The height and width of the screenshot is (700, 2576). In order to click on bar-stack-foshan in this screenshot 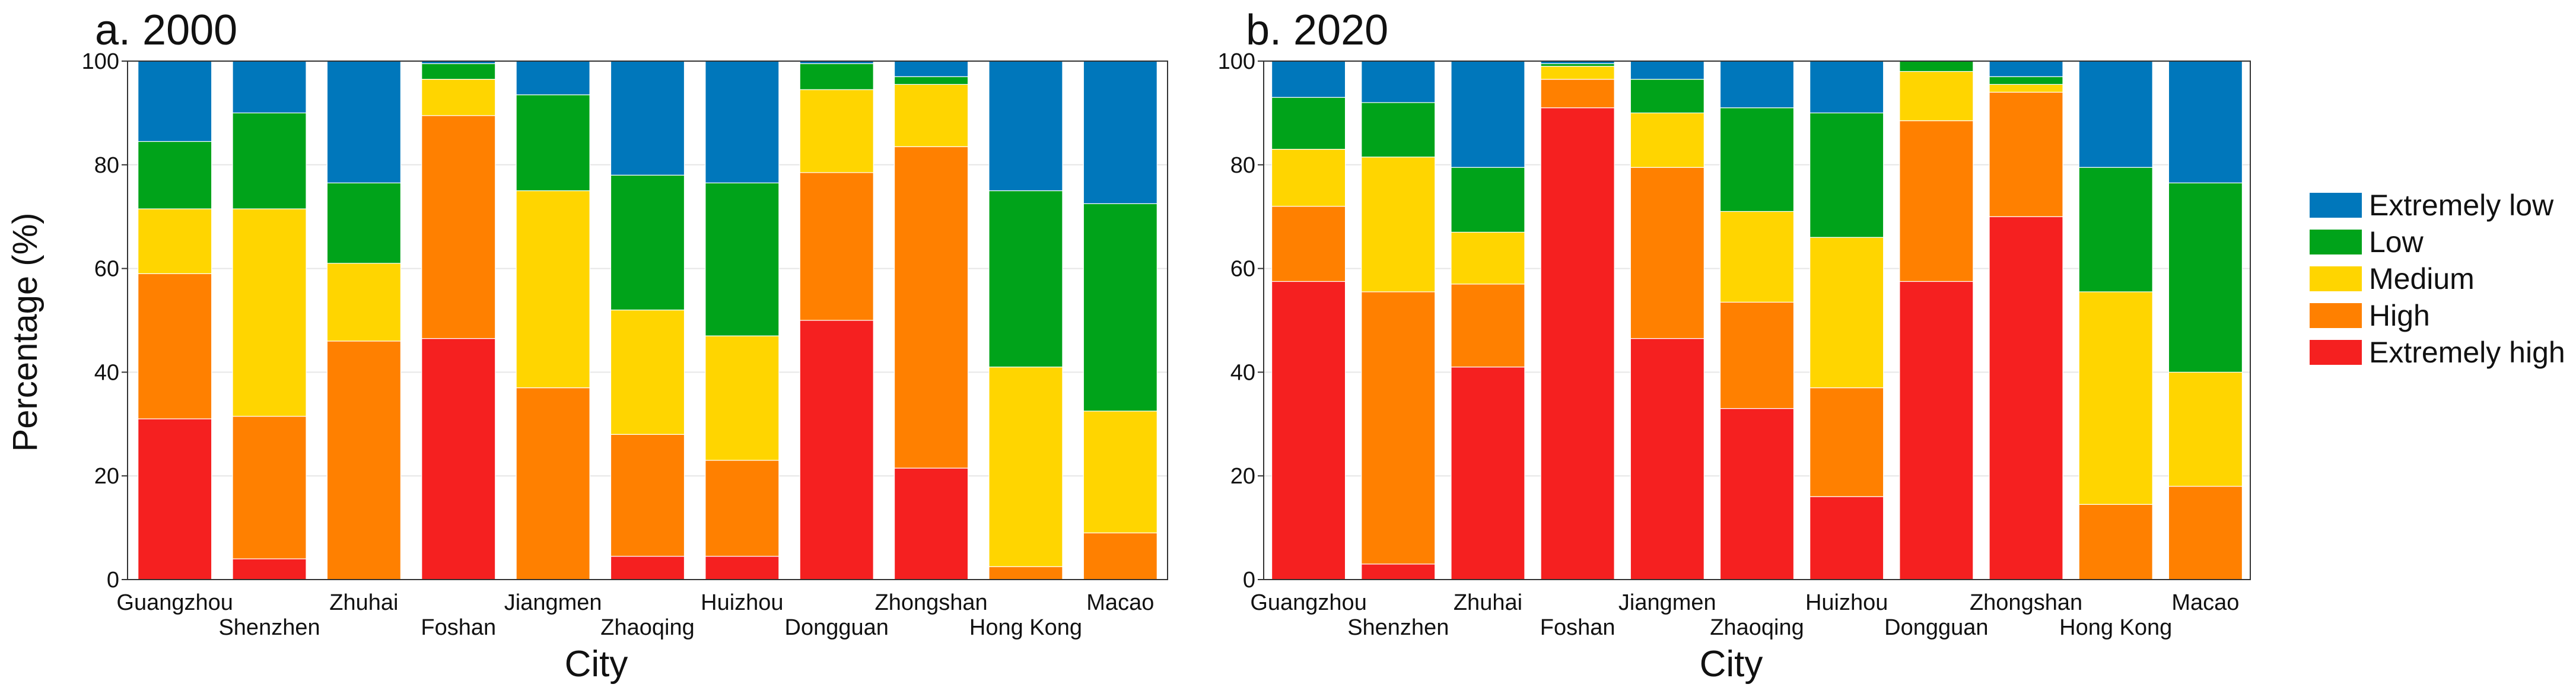, I will do `click(458, 320)`.